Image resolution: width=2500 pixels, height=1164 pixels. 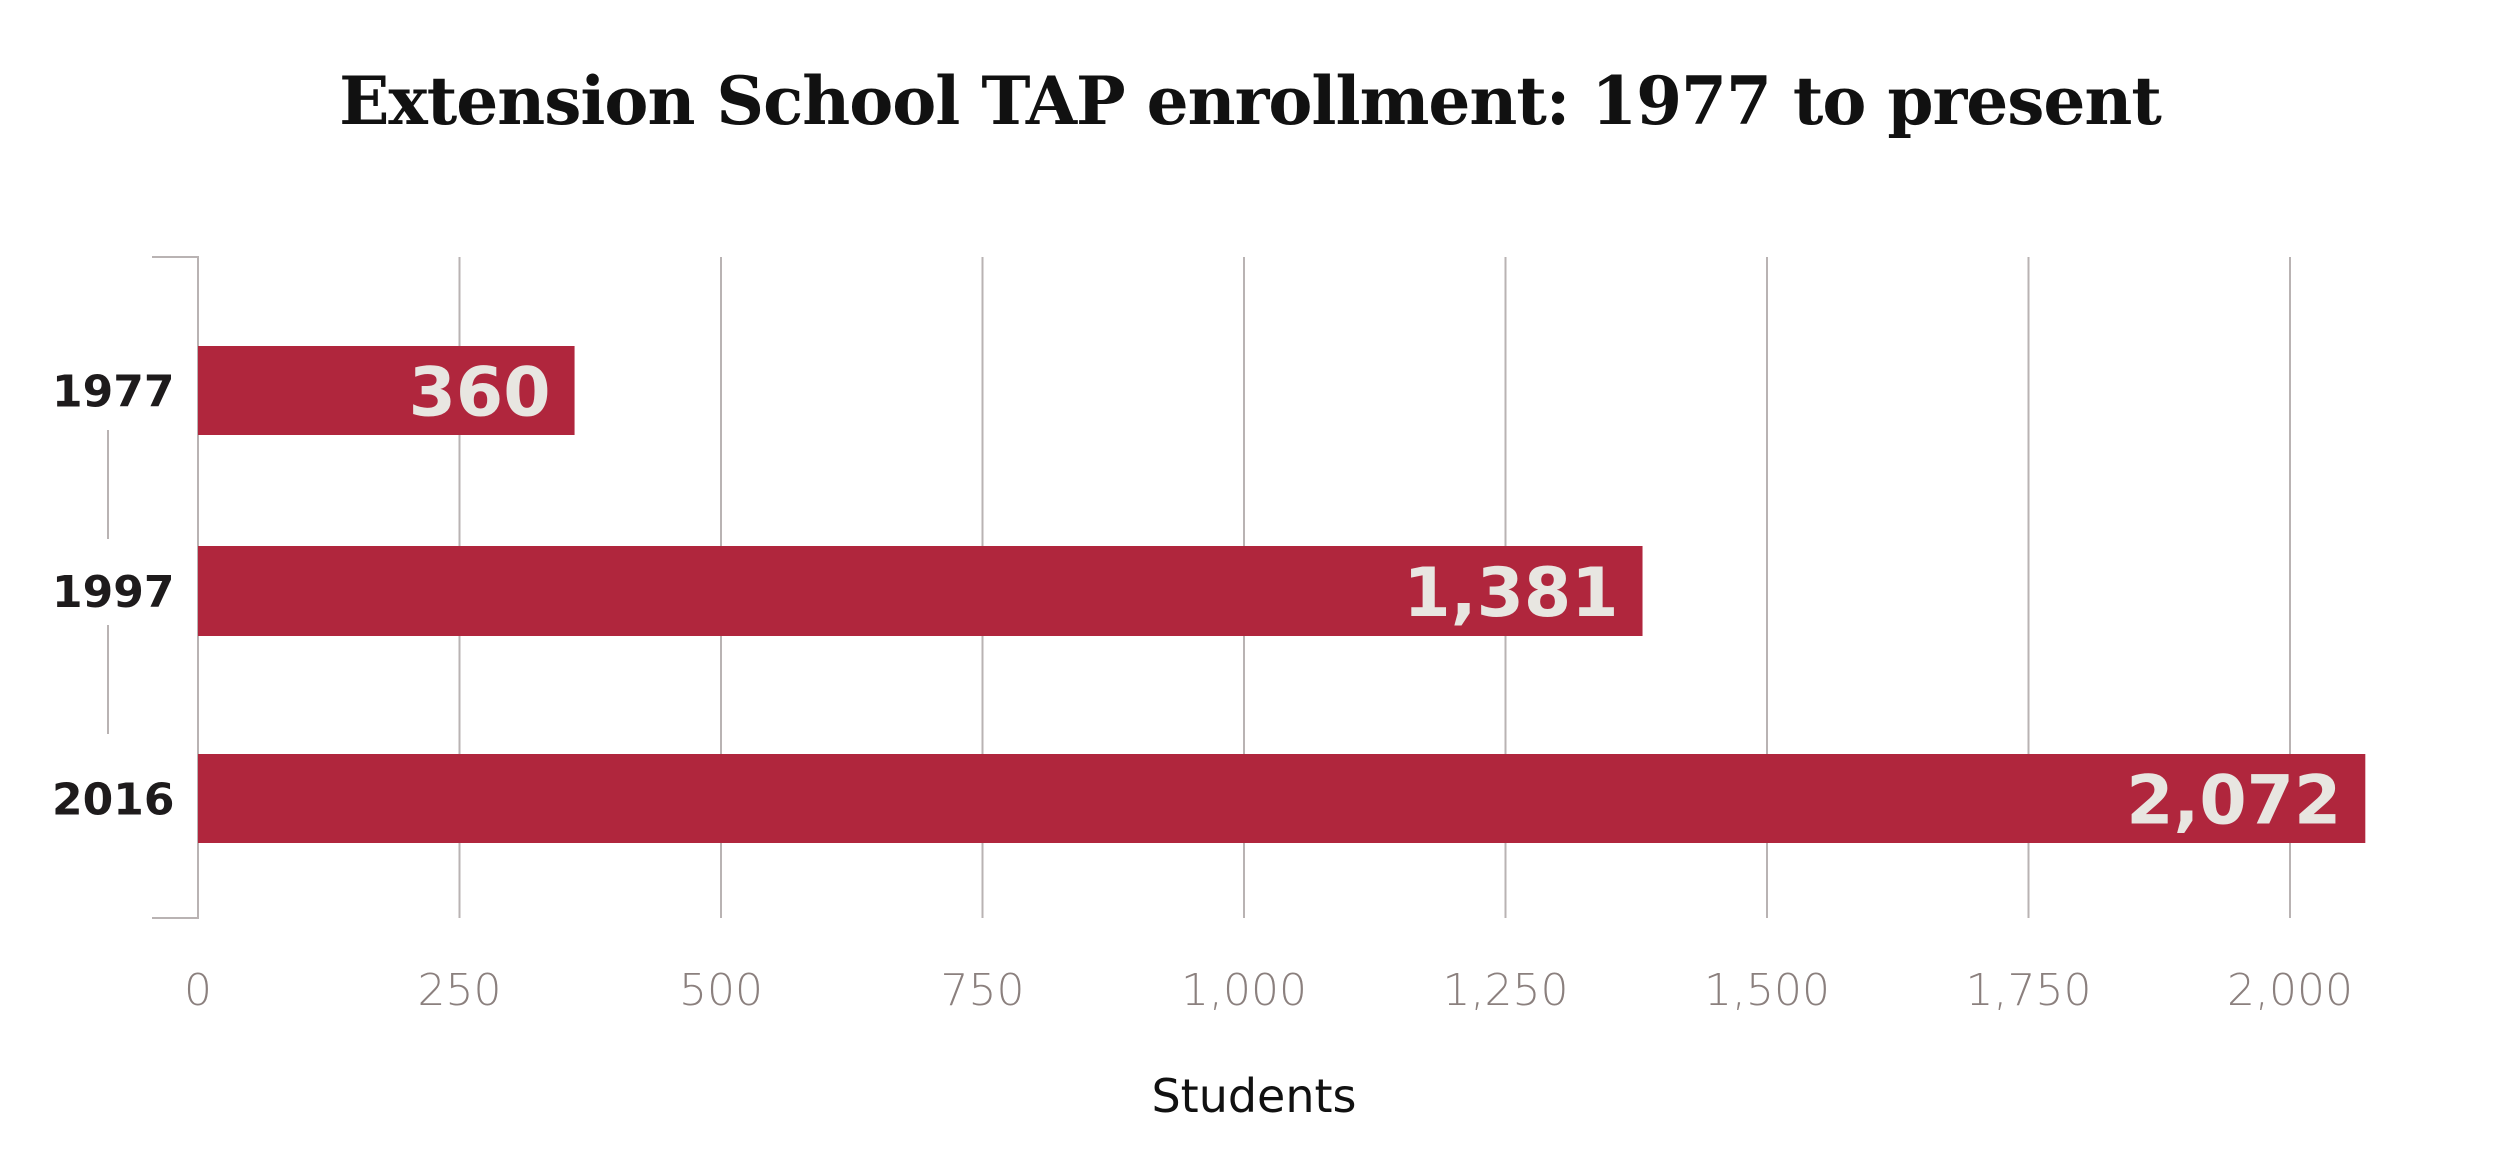 I want to click on bar-2016, so click(x=1282, y=798).